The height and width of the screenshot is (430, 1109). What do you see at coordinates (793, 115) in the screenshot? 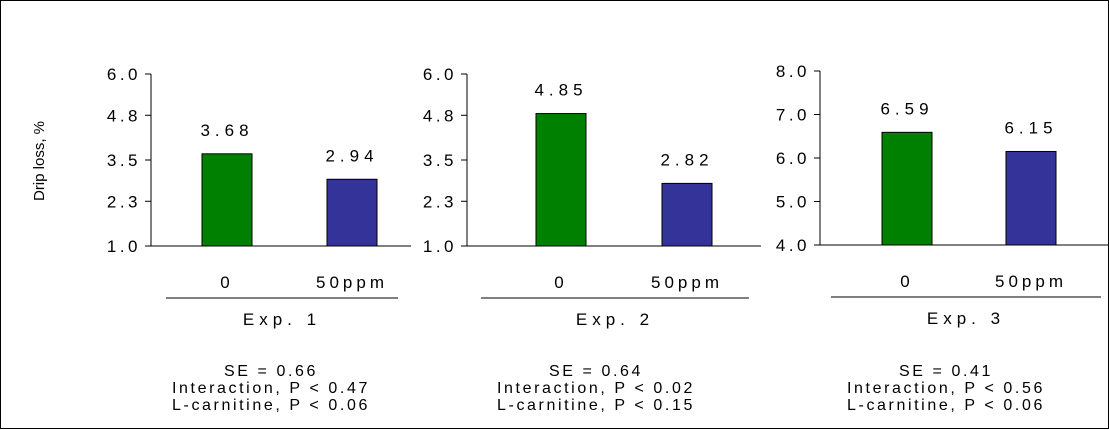
I see `exp3-y-tick-label: 7.0` at bounding box center [793, 115].